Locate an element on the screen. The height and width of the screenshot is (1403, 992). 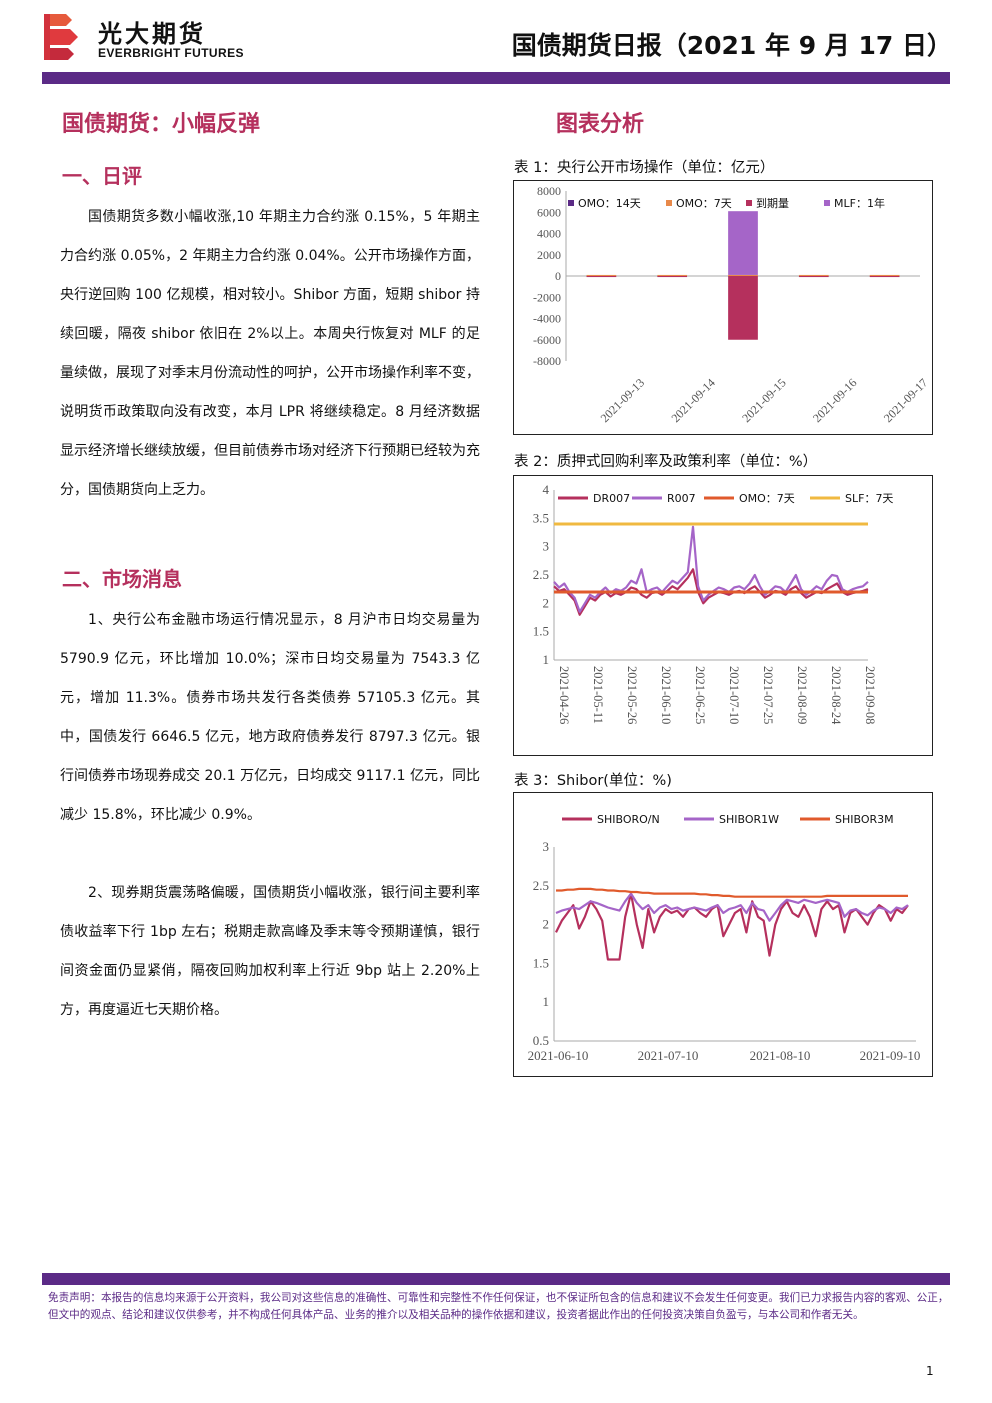
footer-divider is located at coordinates (496, 1279).